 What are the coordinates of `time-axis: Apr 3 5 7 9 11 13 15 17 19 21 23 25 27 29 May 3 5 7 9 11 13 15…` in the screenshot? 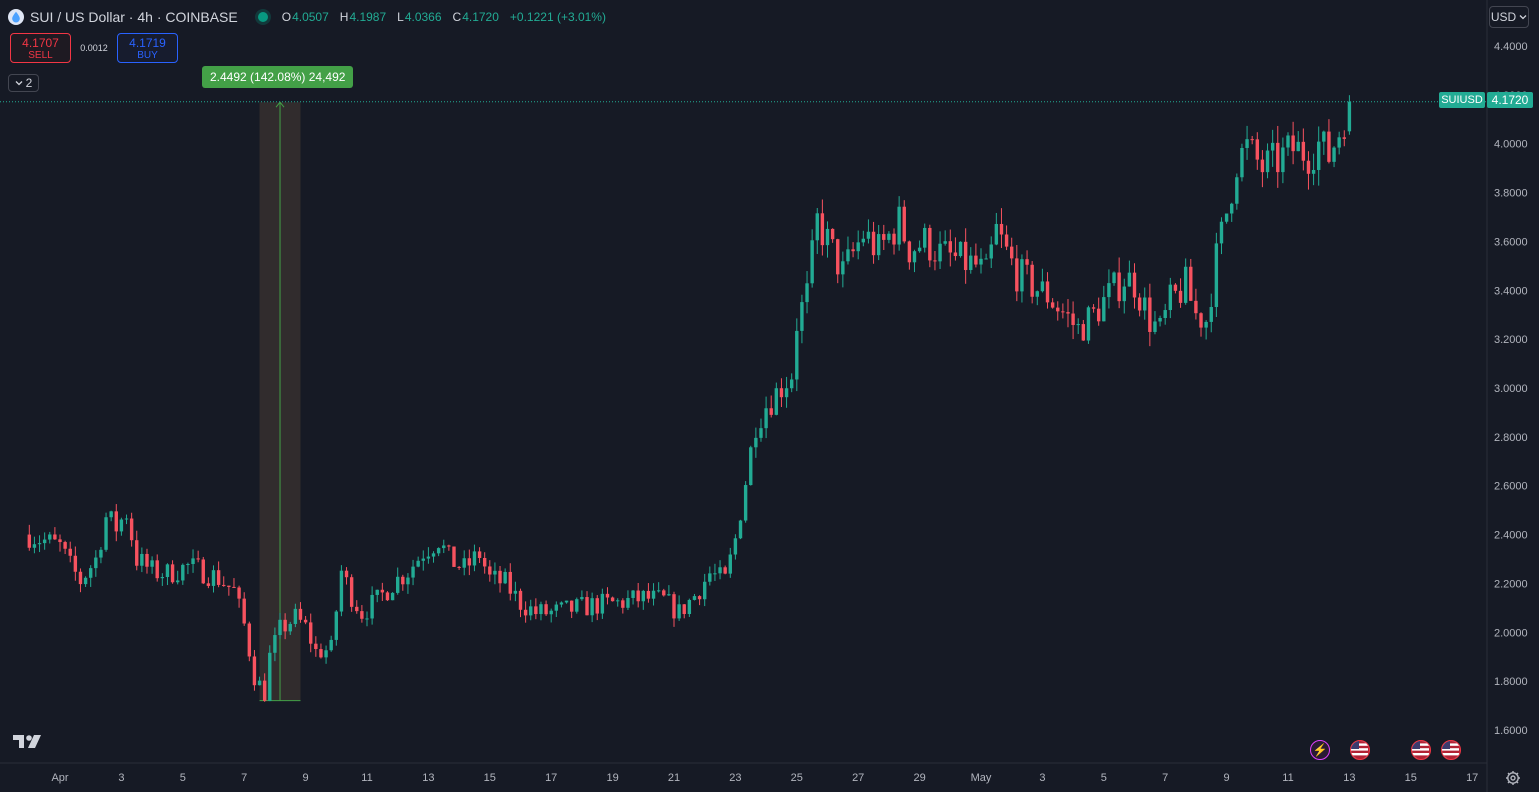 It's located at (743, 773).